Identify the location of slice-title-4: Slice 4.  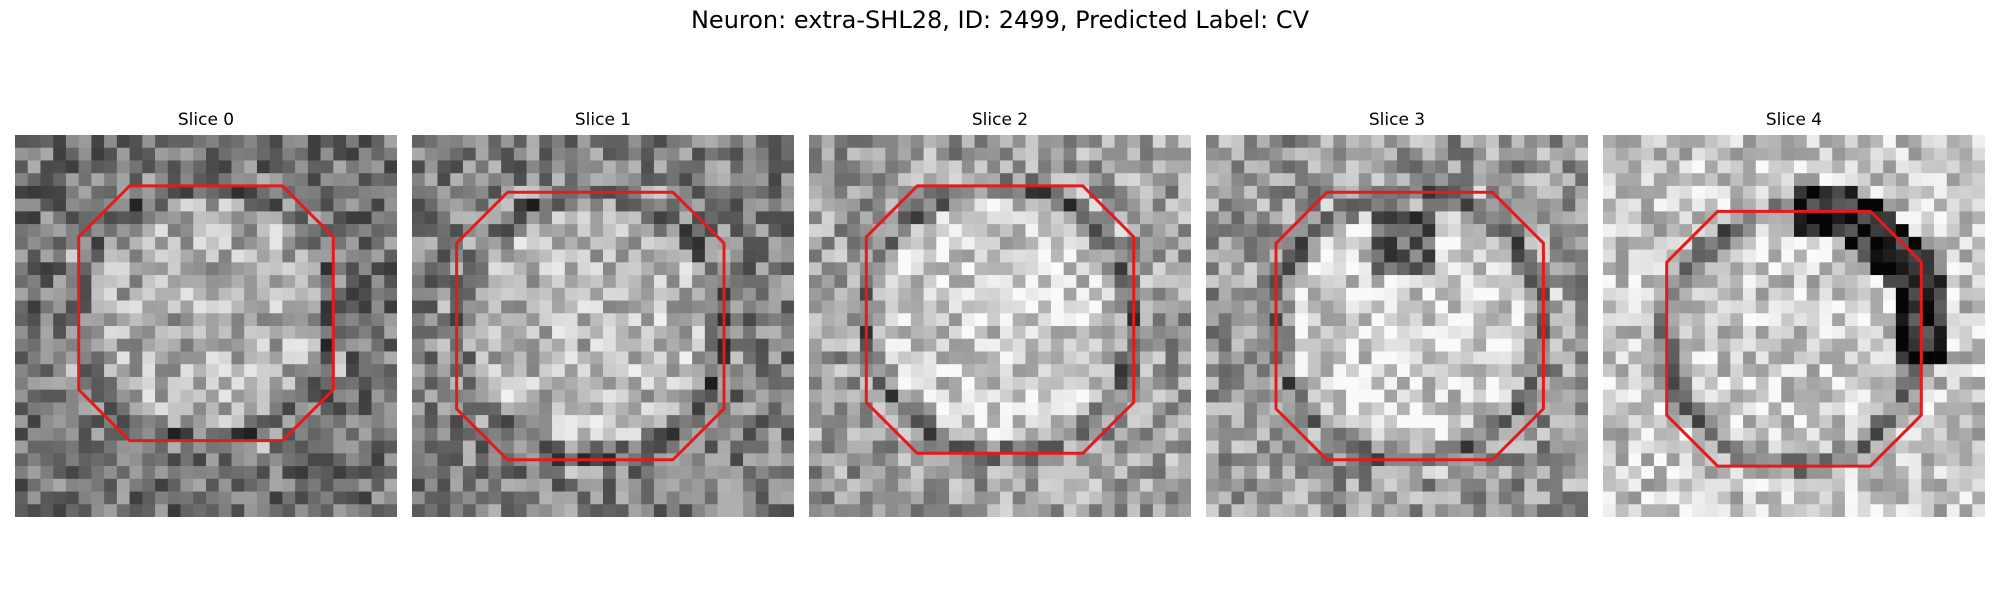
(1794, 120).